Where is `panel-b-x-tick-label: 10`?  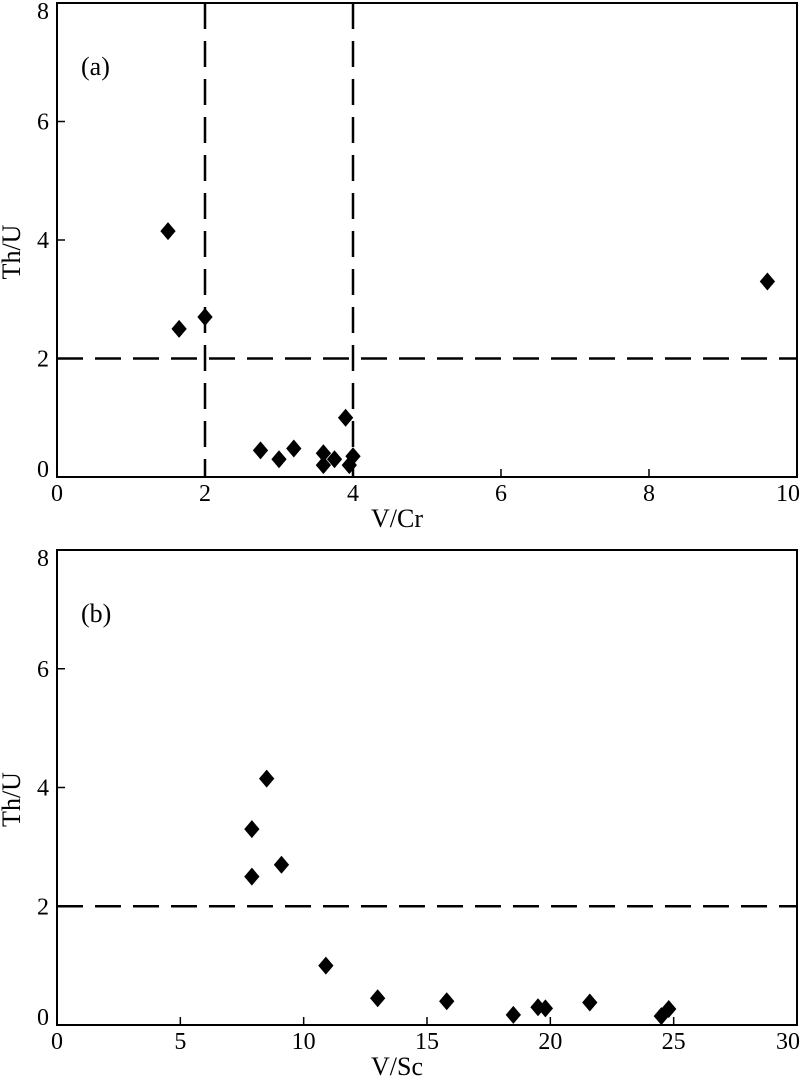 panel-b-x-tick-label: 10 is located at coordinates (304, 1042).